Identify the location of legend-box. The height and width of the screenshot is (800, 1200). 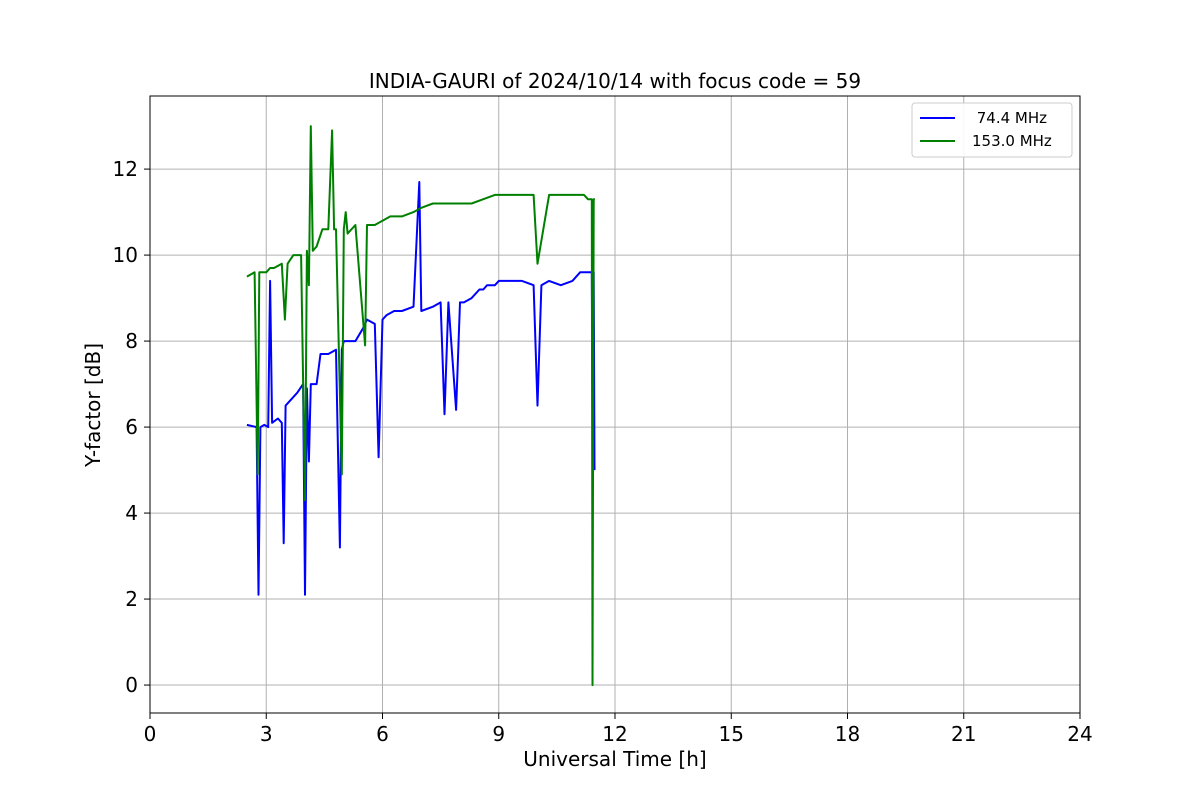
(992, 130).